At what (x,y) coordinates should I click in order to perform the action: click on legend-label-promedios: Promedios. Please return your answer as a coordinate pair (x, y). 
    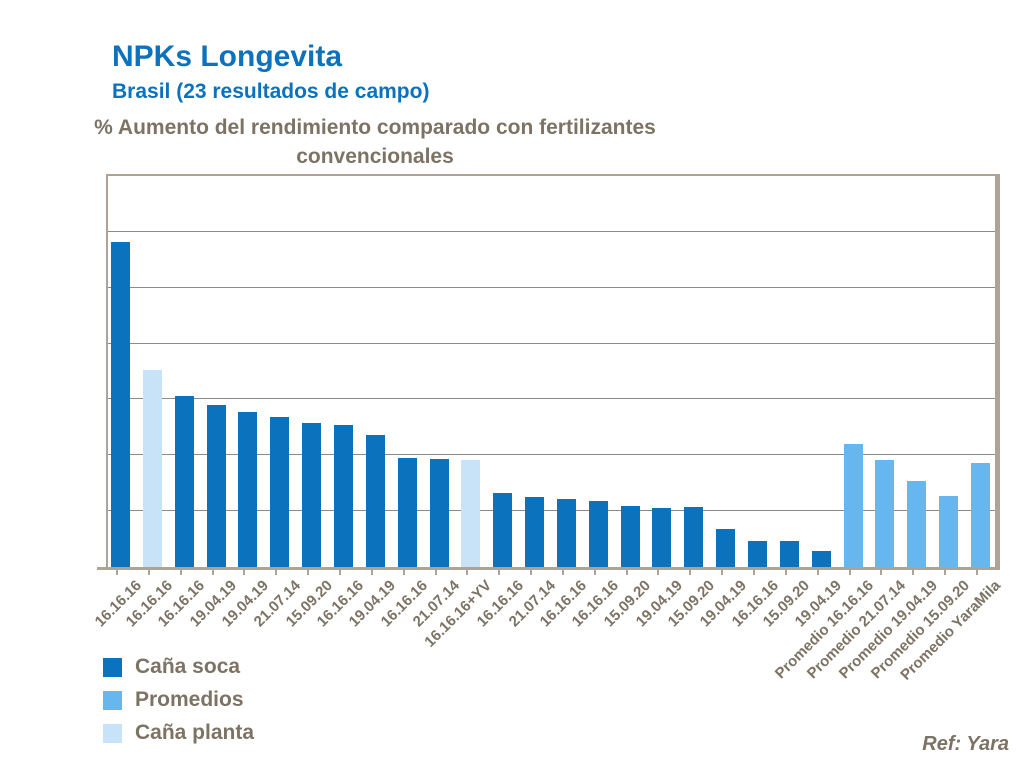
    Looking at the image, I should click on (189, 699).